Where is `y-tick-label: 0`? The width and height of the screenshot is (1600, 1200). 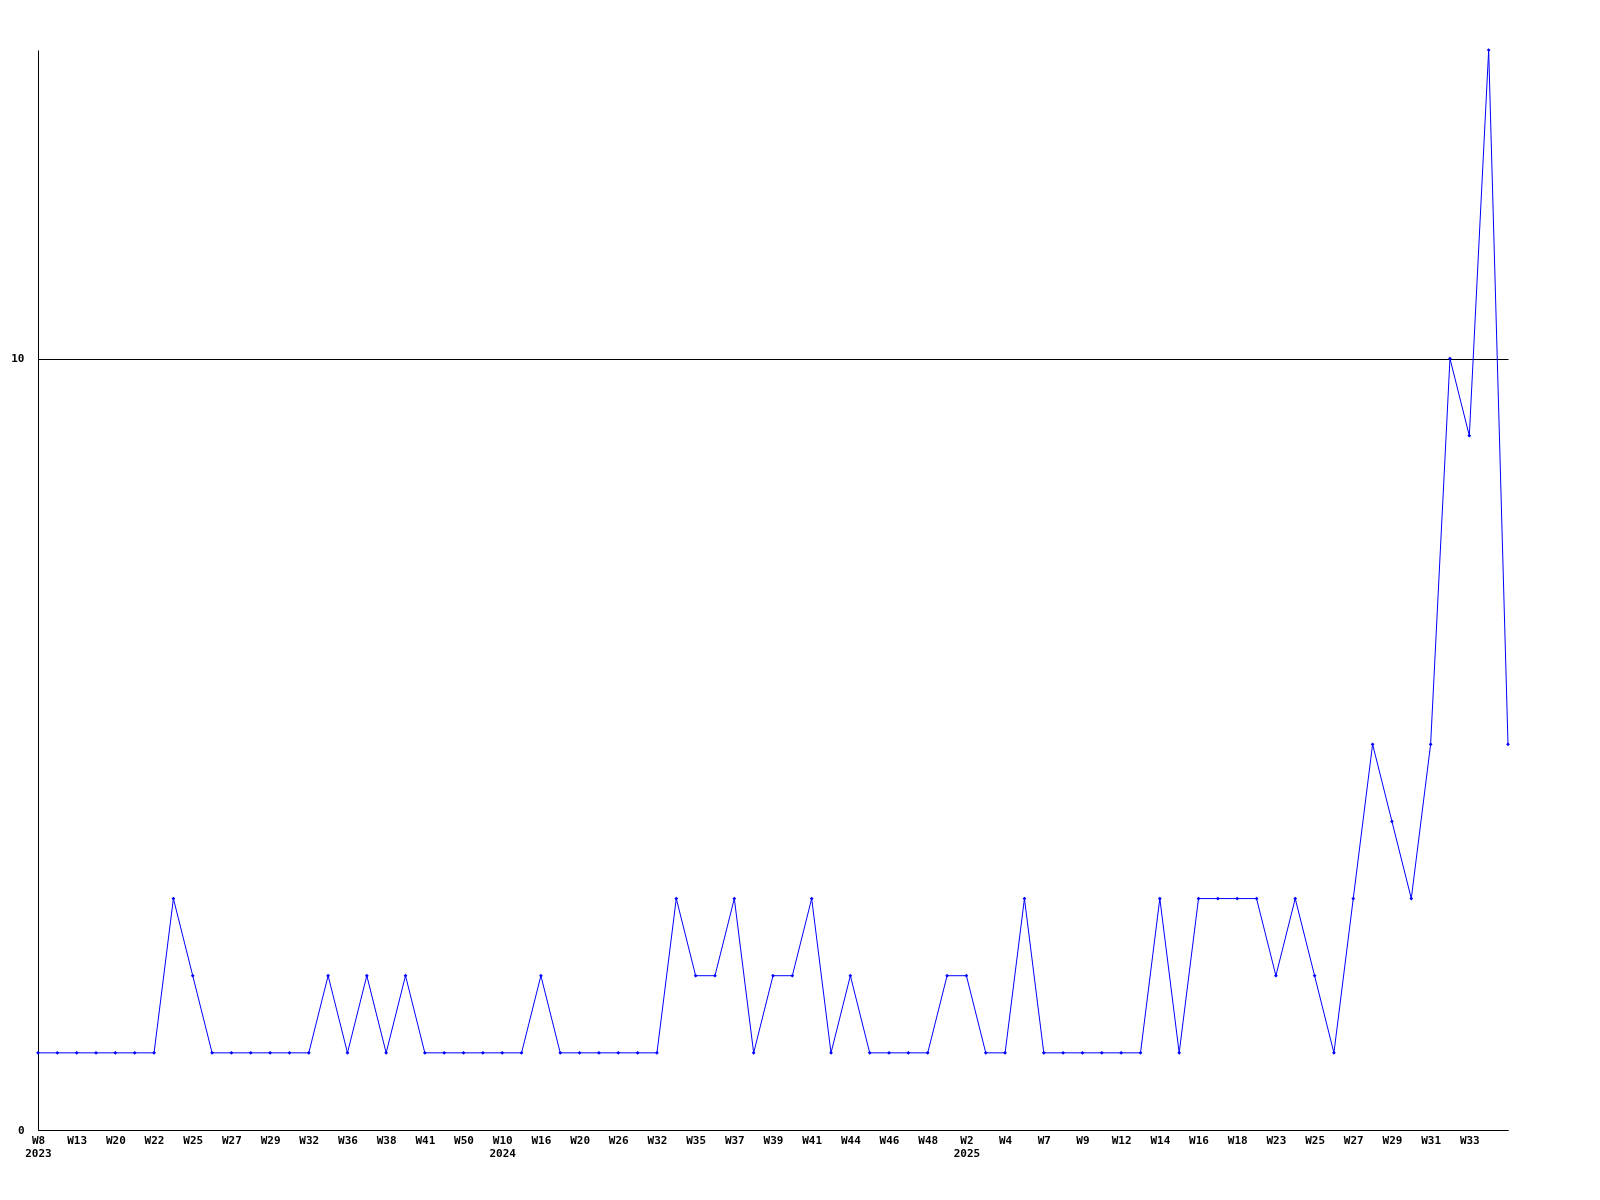
y-tick-label: 0 is located at coordinates (21, 1130).